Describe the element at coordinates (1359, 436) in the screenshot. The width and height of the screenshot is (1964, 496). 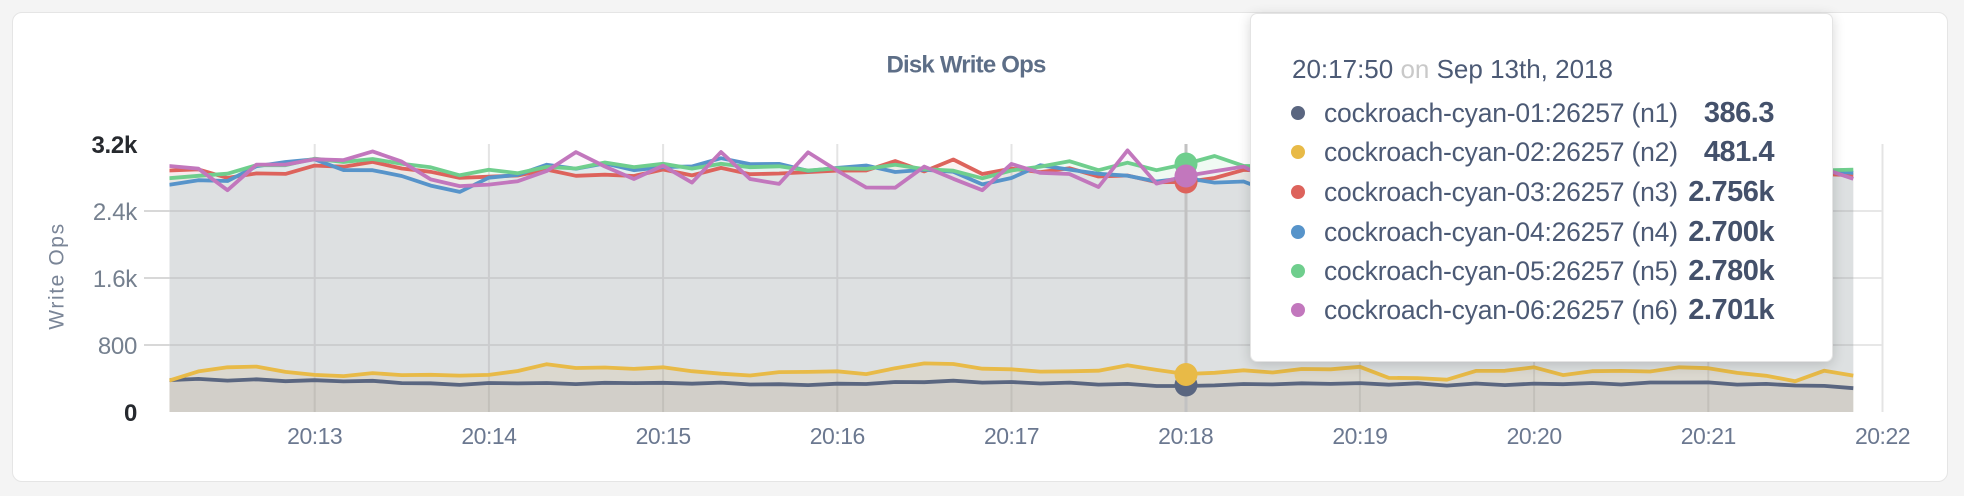
I see `svg-text: 20:19` at that location.